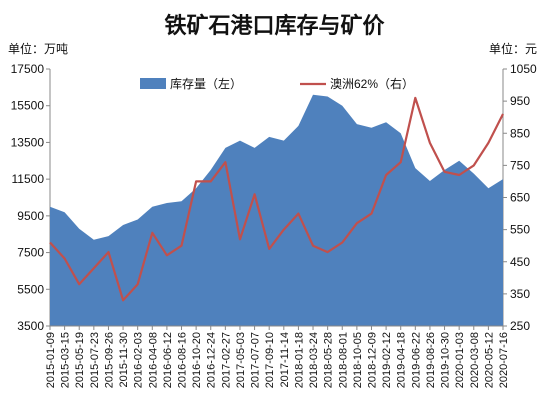 Image resolution: width=549 pixels, height=416 pixels. Describe the element at coordinates (28, 142) in the screenshot. I see `left-tick-label: 13500` at that location.